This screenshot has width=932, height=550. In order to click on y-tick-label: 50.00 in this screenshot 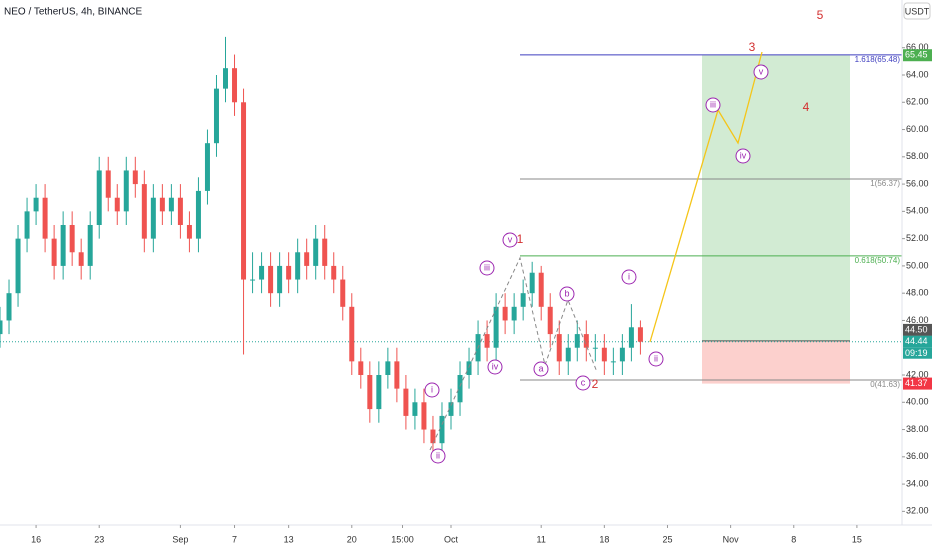, I will do `click(917, 265)`.